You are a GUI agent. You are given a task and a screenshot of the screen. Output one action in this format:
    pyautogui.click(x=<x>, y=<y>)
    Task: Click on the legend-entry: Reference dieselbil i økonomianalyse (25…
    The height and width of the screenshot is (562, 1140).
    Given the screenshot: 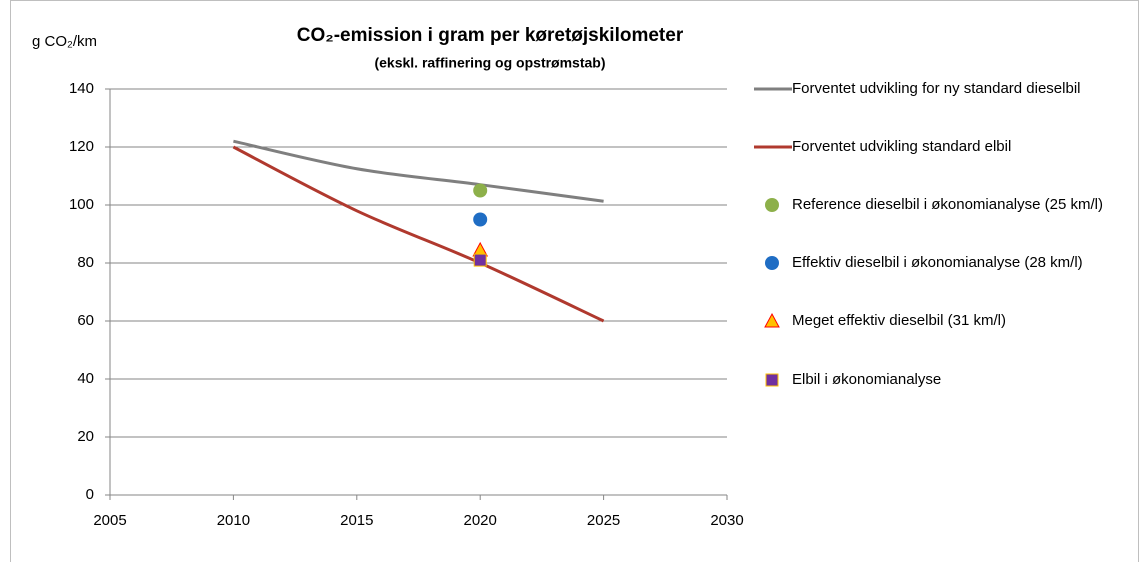 What is the action you would take?
    pyautogui.click(x=937, y=205)
    